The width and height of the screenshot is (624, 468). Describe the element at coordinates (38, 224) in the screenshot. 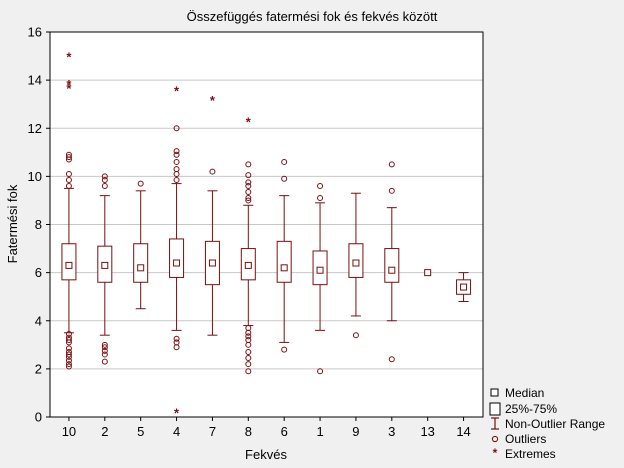

I see `y-tick-label: 8` at that location.